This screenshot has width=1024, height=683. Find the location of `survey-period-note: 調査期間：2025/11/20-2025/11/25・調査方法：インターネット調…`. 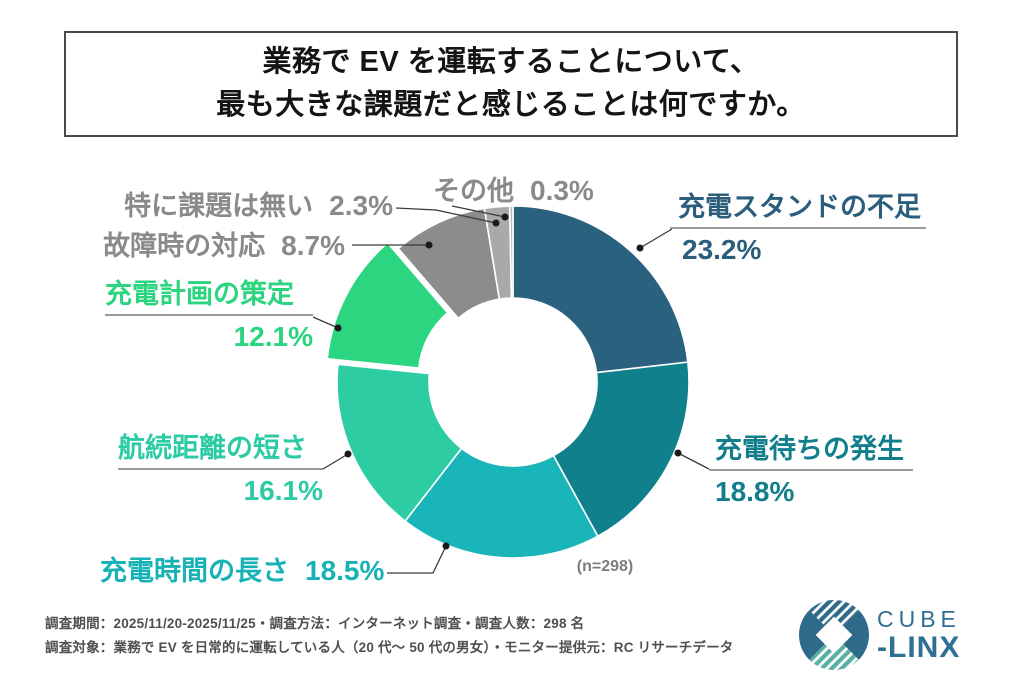

survey-period-note: 調査期間：2025/11/20-2025/11/25・調査方法：インターネット調… is located at coordinates (315, 623).